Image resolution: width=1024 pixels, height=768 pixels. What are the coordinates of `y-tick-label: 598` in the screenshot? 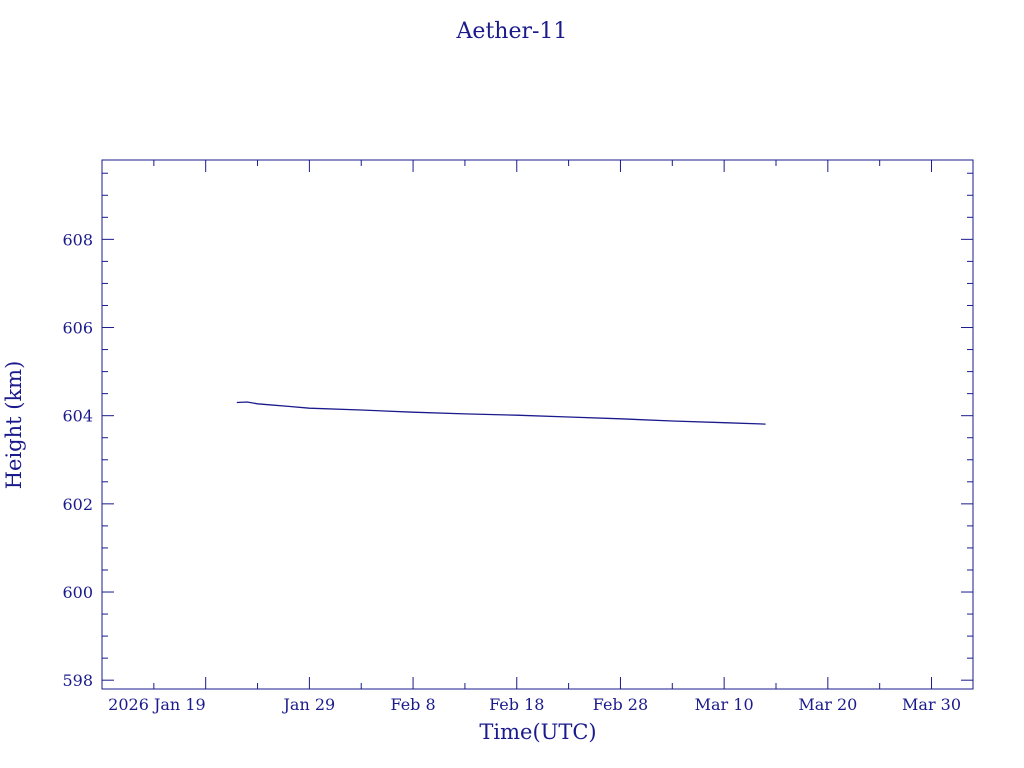 It's located at (77, 680).